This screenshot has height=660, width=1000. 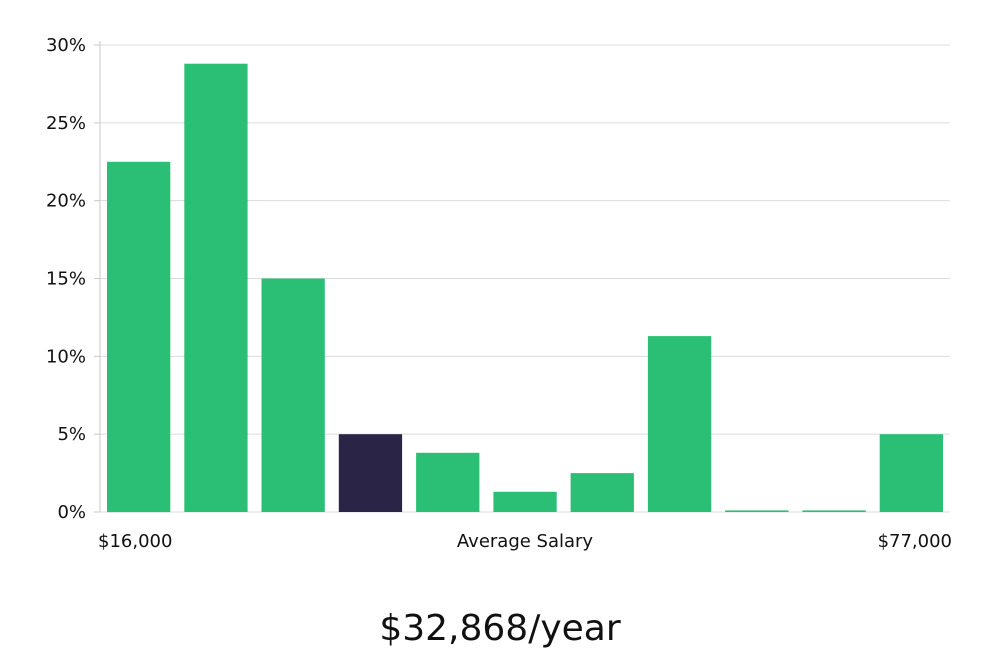 What do you see at coordinates (500, 628) in the screenshot?
I see `average-salary-headline: $32,868/year` at bounding box center [500, 628].